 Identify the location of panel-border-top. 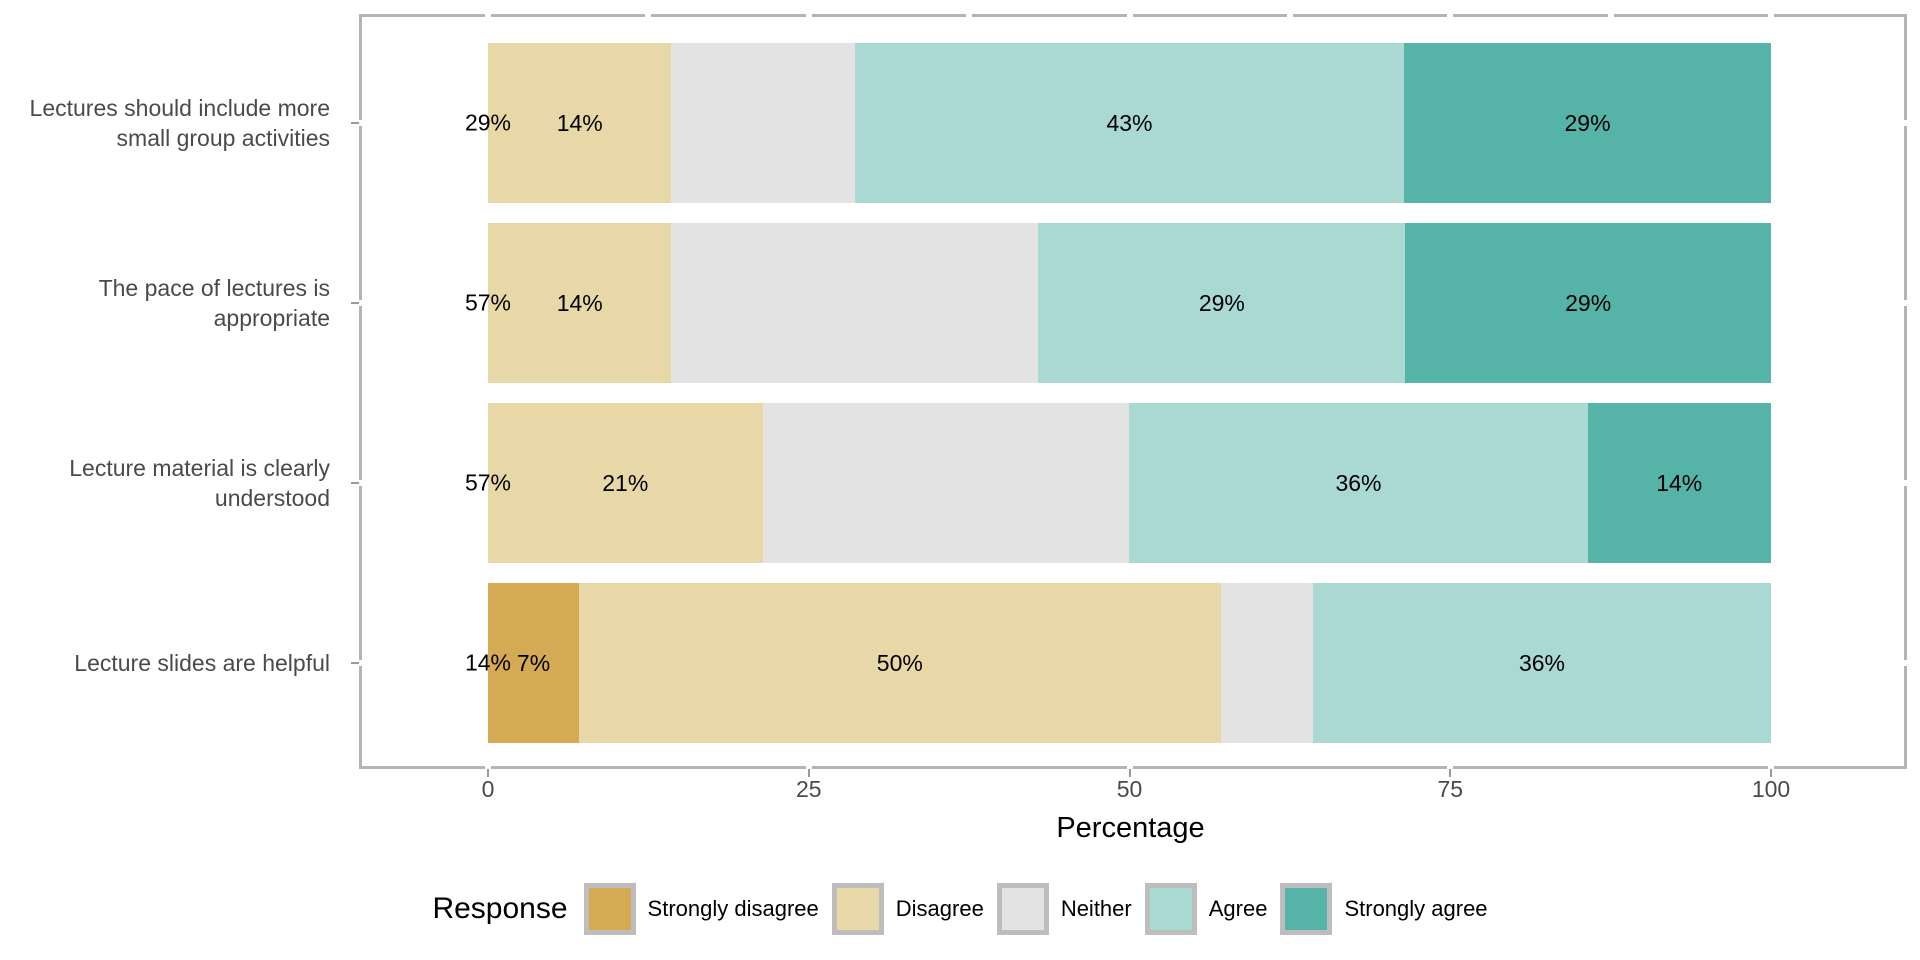
(1133, 15).